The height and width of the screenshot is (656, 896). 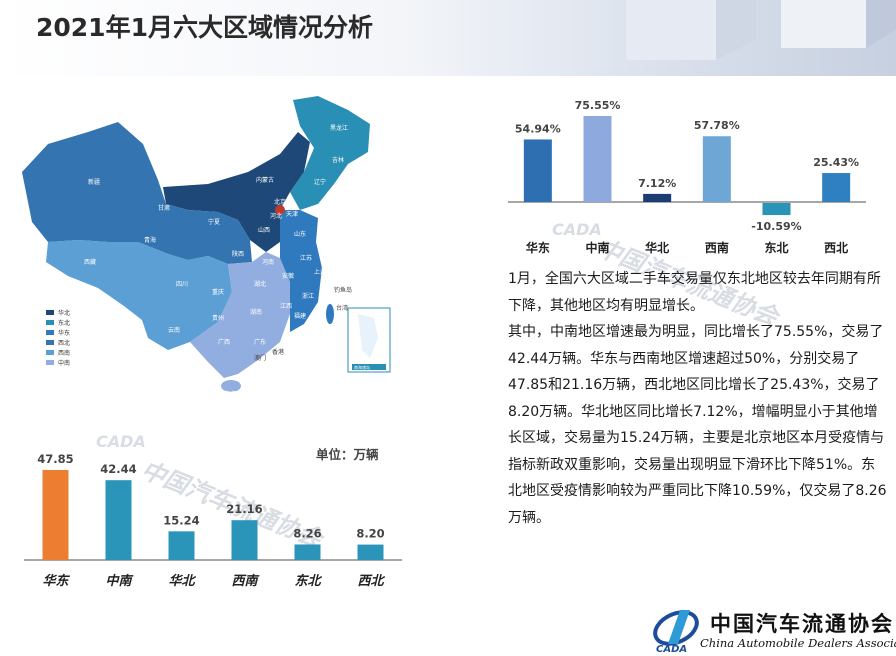 What do you see at coordinates (343, 290) in the screenshot?
I see `map-label: 钓鱼岛` at bounding box center [343, 290].